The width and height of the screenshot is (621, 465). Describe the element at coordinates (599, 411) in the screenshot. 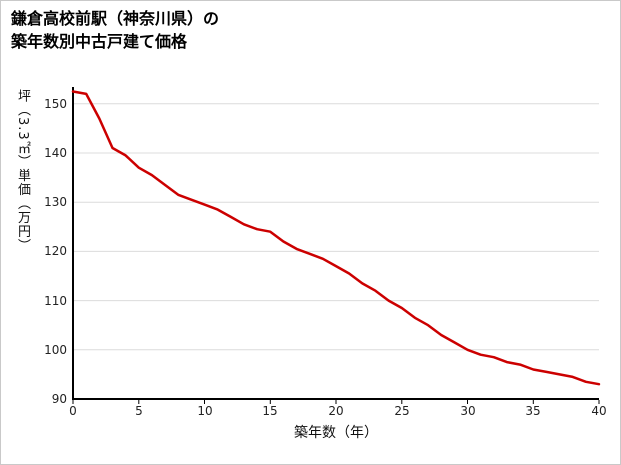

I see `x-tick-label: 40` at that location.